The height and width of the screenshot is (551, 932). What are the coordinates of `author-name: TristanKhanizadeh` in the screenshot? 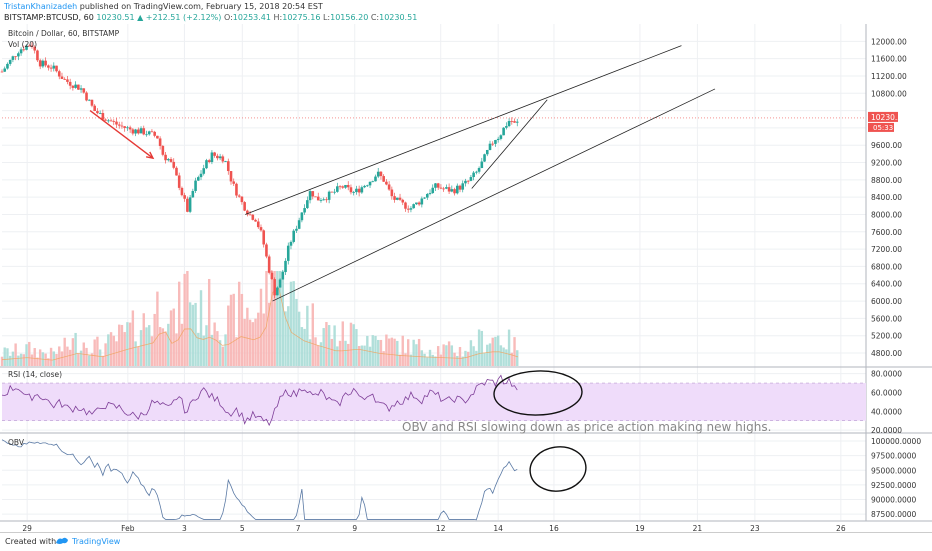 It's located at (41, 6).